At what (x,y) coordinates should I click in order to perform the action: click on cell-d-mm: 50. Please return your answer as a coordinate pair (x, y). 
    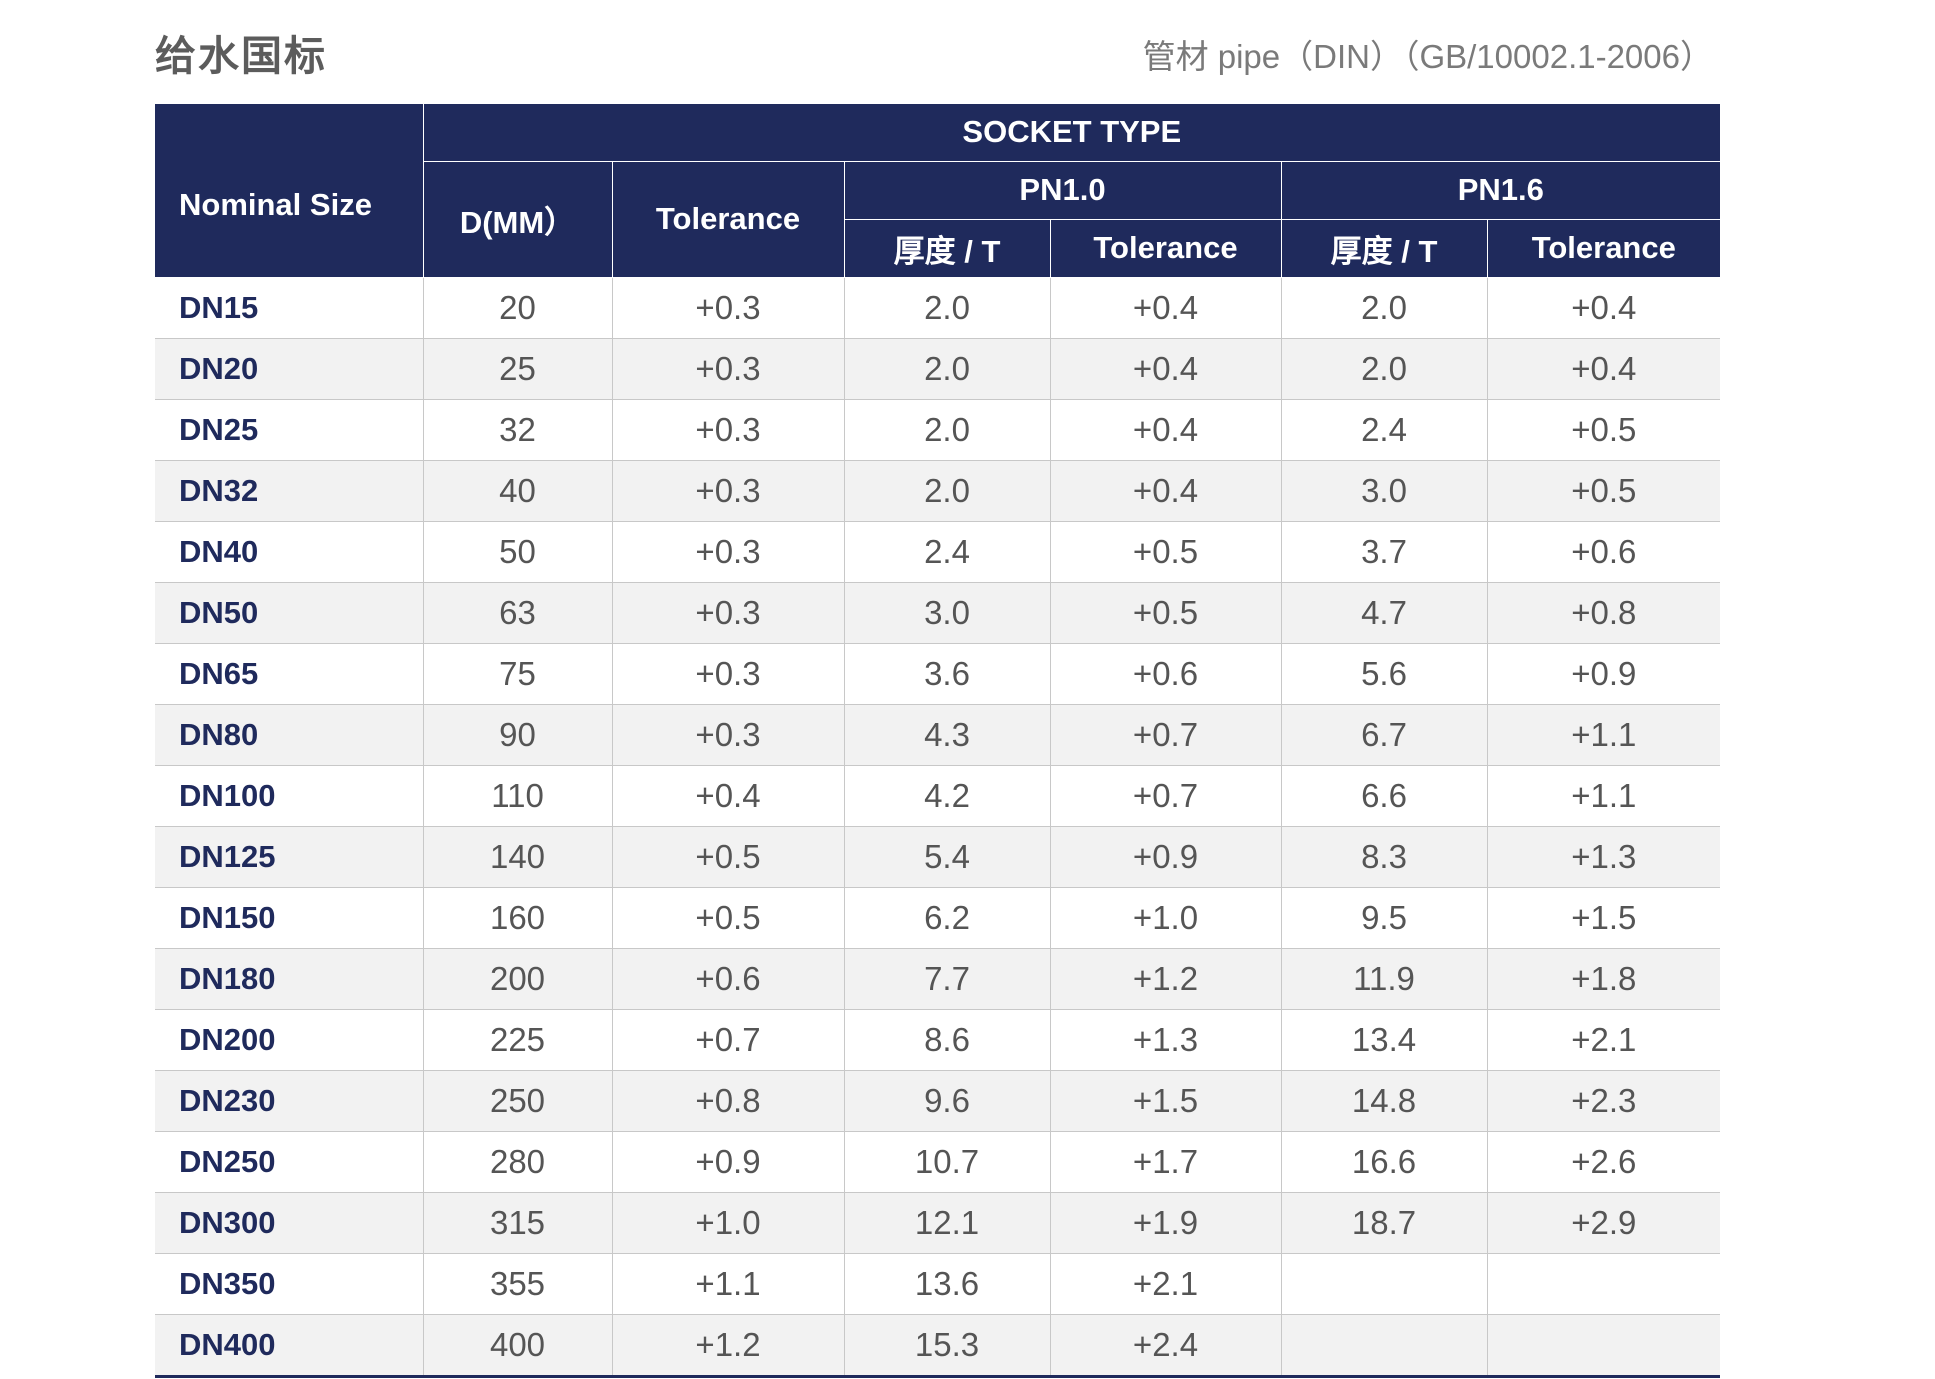
    Looking at the image, I should click on (517, 552).